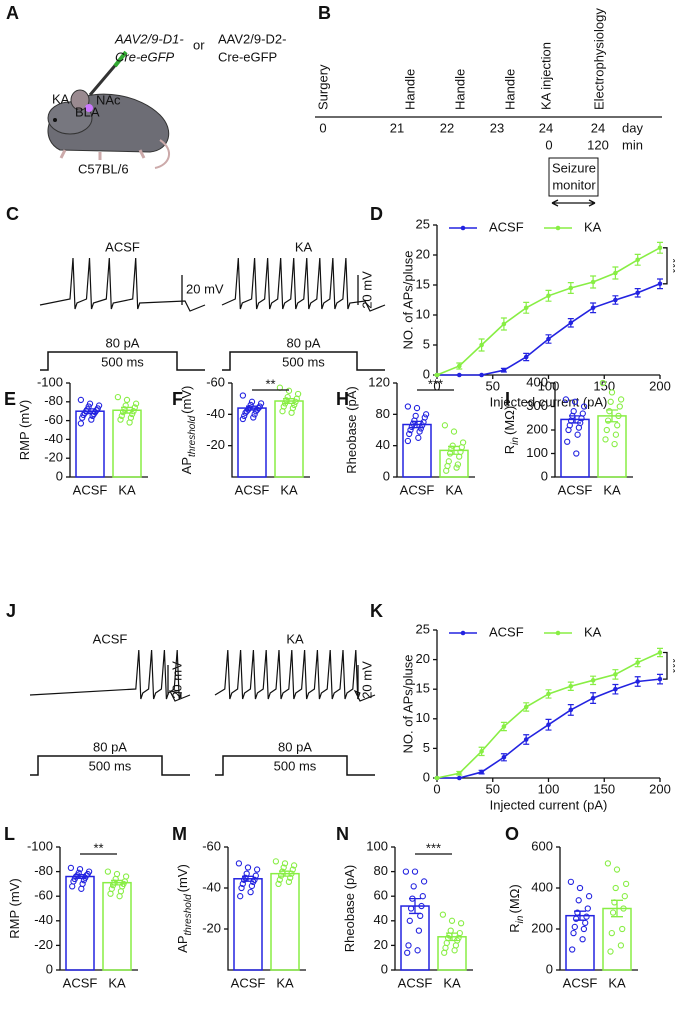 The image size is (675, 1020). I want to click on significance-bracket, so click(665, 266).